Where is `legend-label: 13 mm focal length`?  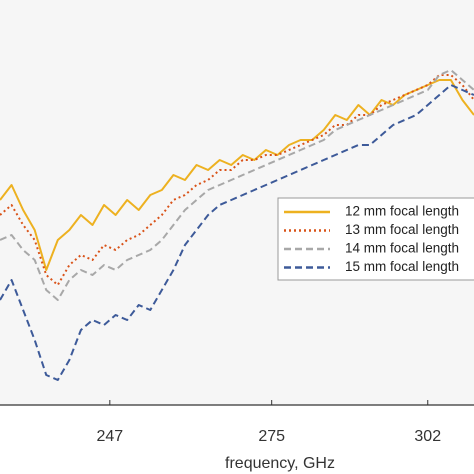
legend-label: 13 mm focal length is located at coordinates (402, 229).